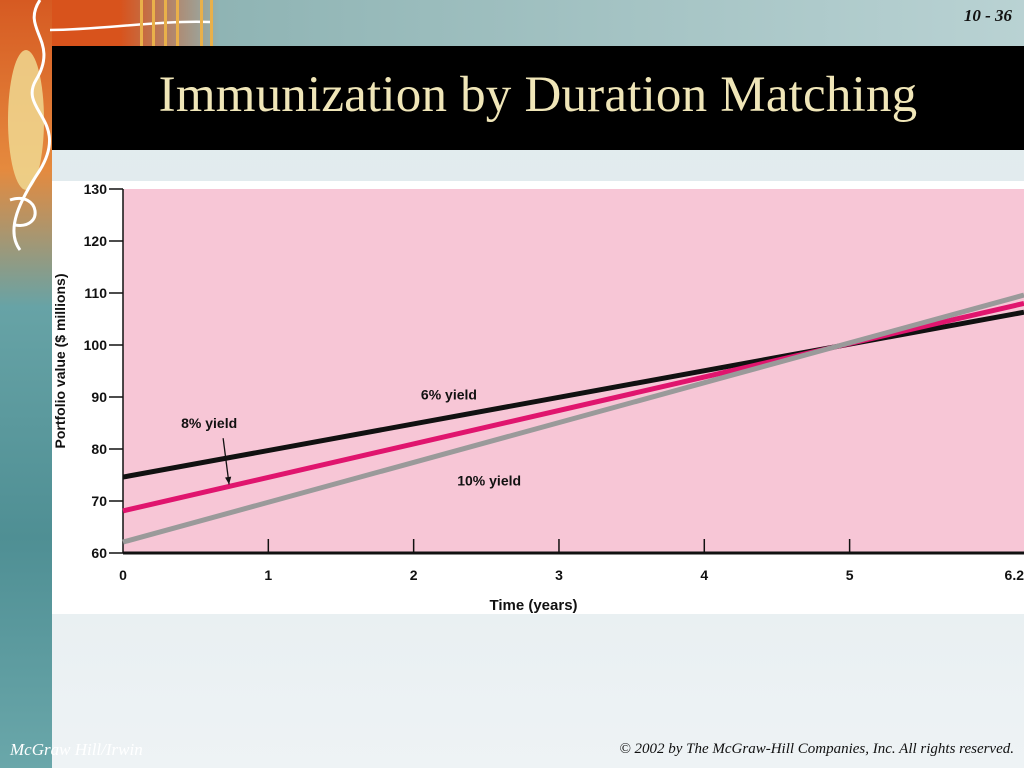 The image size is (1024, 768). Describe the element at coordinates (60, 360) in the screenshot. I see `y-axis-label: Portfolio value ($ millions)` at that location.